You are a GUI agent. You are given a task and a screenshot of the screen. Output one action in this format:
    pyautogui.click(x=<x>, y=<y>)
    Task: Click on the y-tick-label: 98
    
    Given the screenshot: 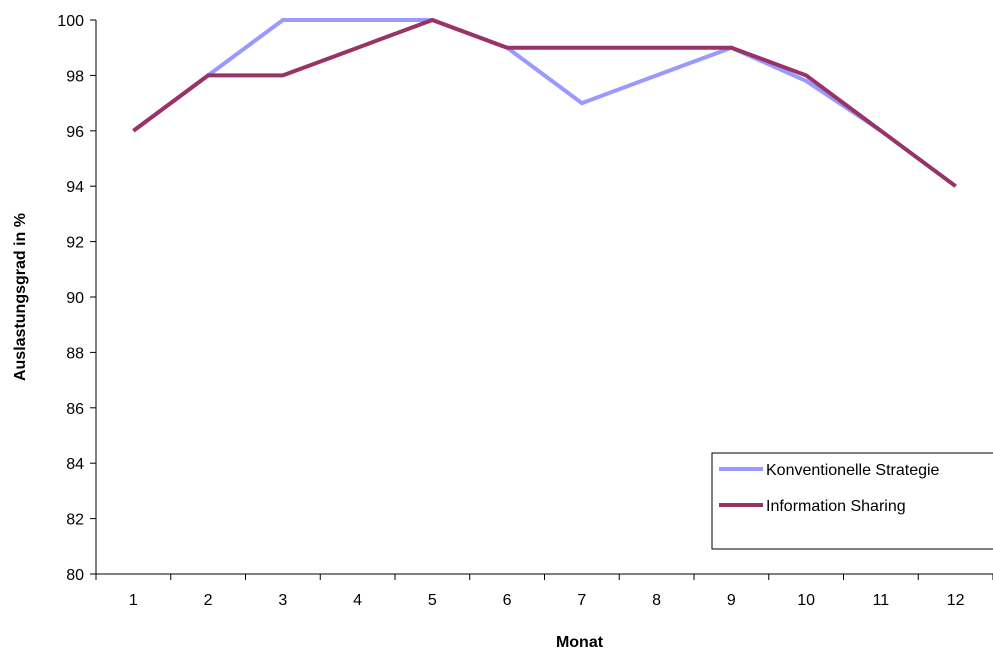 What is the action you would take?
    pyautogui.click(x=75, y=76)
    